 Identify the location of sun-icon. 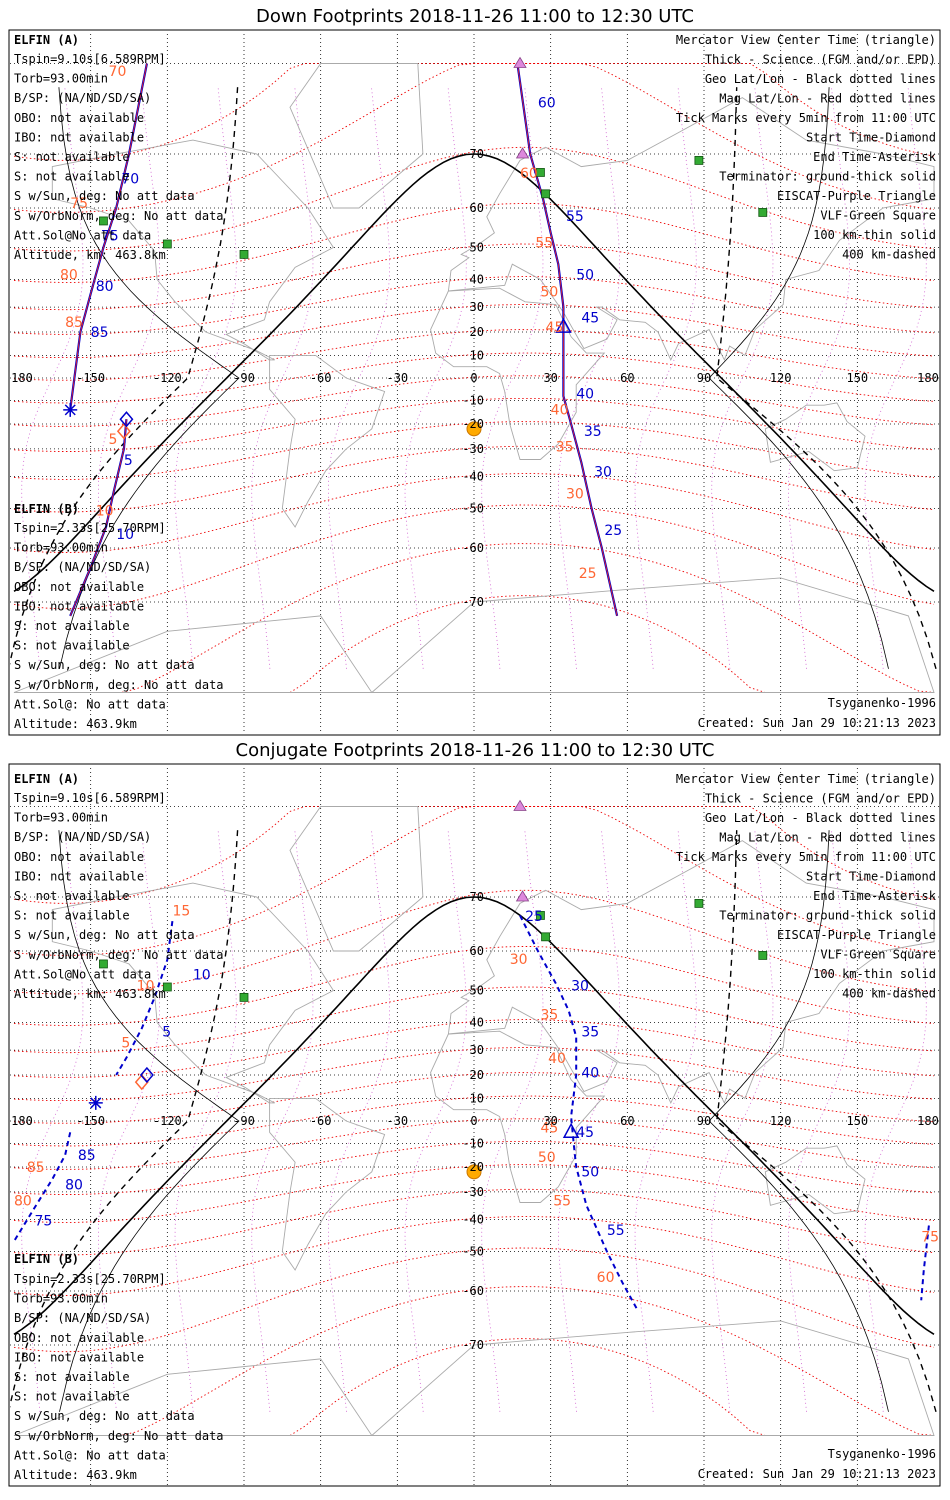
(474, 429).